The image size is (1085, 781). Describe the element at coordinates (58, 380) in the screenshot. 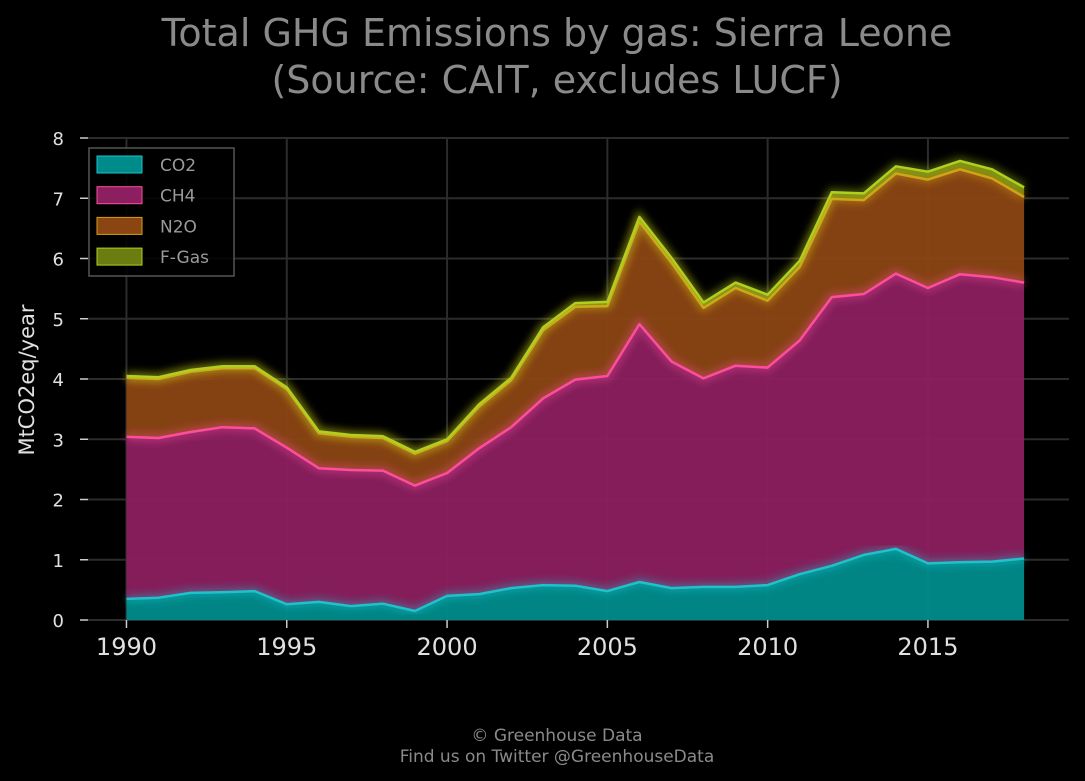

I see `y-tick-label: 4` at that location.